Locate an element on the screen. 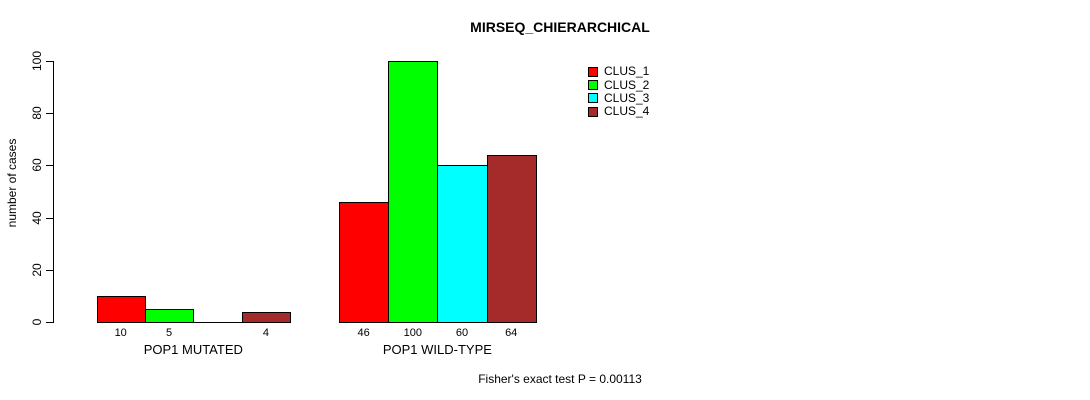 The image size is (1090, 400). legend-item: CLUS_1 is located at coordinates (618, 71).